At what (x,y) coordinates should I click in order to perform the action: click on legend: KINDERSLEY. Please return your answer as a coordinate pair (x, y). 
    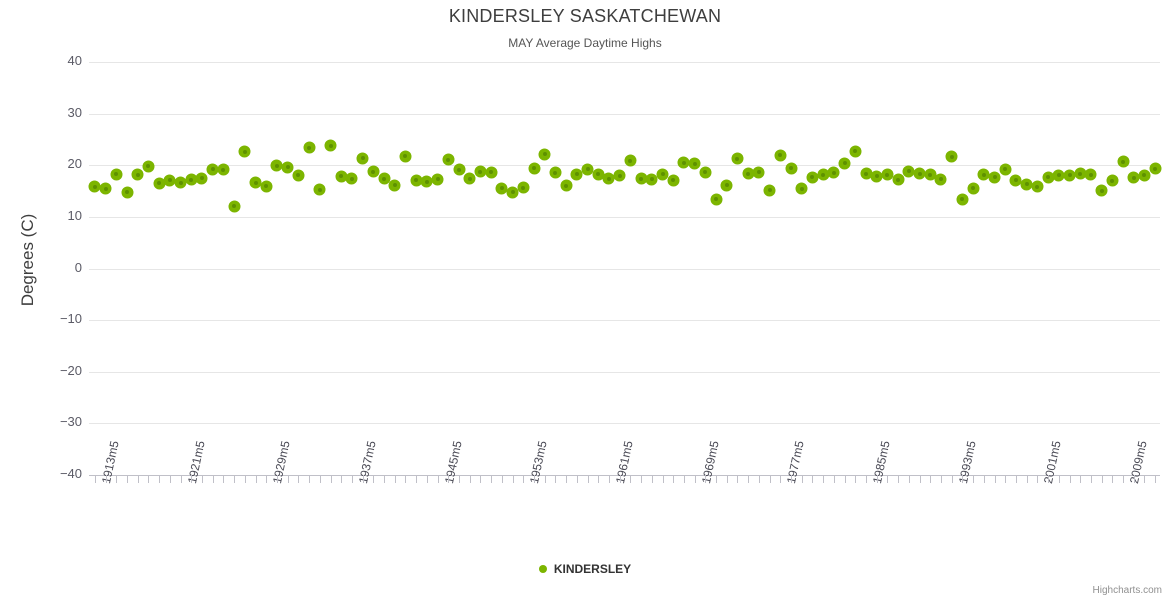
    Looking at the image, I should click on (585, 569).